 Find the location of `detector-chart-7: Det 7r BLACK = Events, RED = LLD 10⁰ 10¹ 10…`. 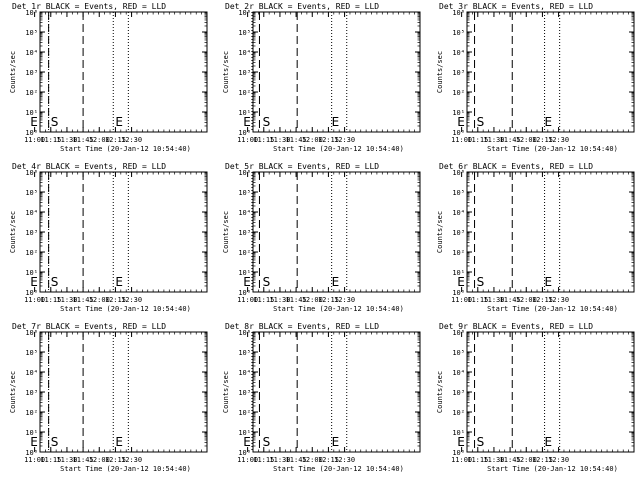

detector-chart-7: Det 7r BLACK = Events, RED = LLD 10⁰ 10¹ 10… is located at coordinates (108, 397).